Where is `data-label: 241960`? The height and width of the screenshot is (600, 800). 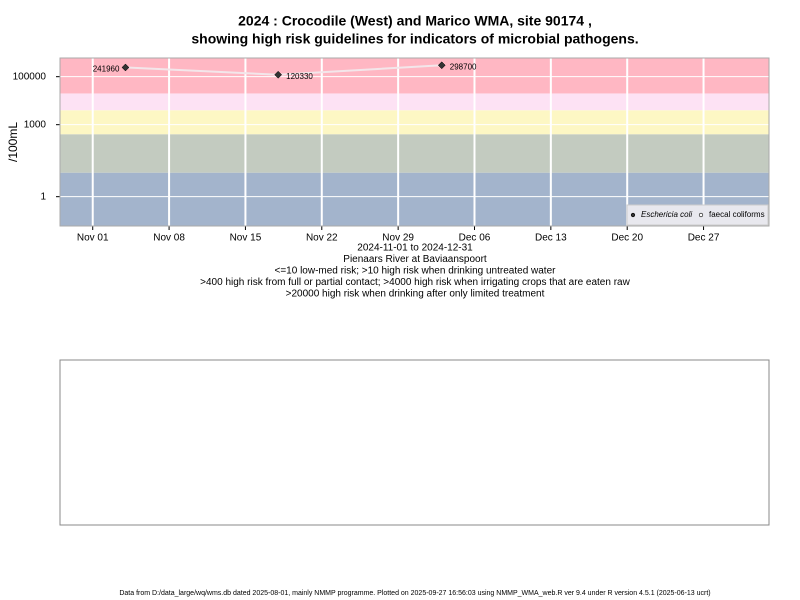
data-label: 241960 is located at coordinates (106, 69).